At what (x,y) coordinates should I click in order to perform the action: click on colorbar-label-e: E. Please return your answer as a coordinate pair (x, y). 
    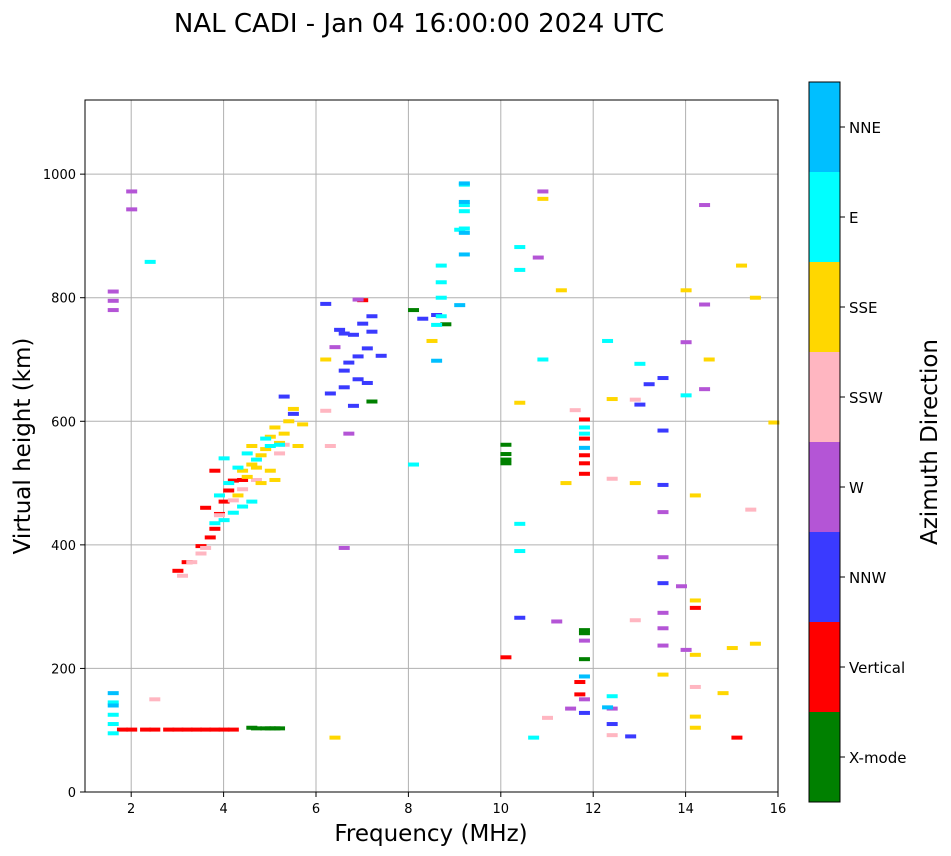
    Looking at the image, I should click on (853, 218).